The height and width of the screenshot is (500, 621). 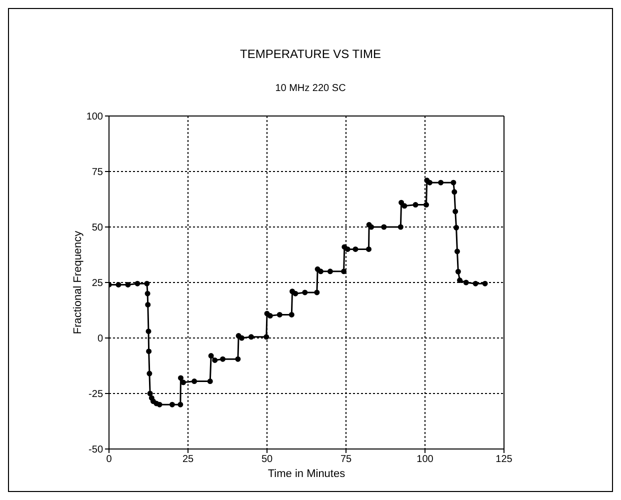 What do you see at coordinates (95, 117) in the screenshot?
I see `y-tick-label: 100` at bounding box center [95, 117].